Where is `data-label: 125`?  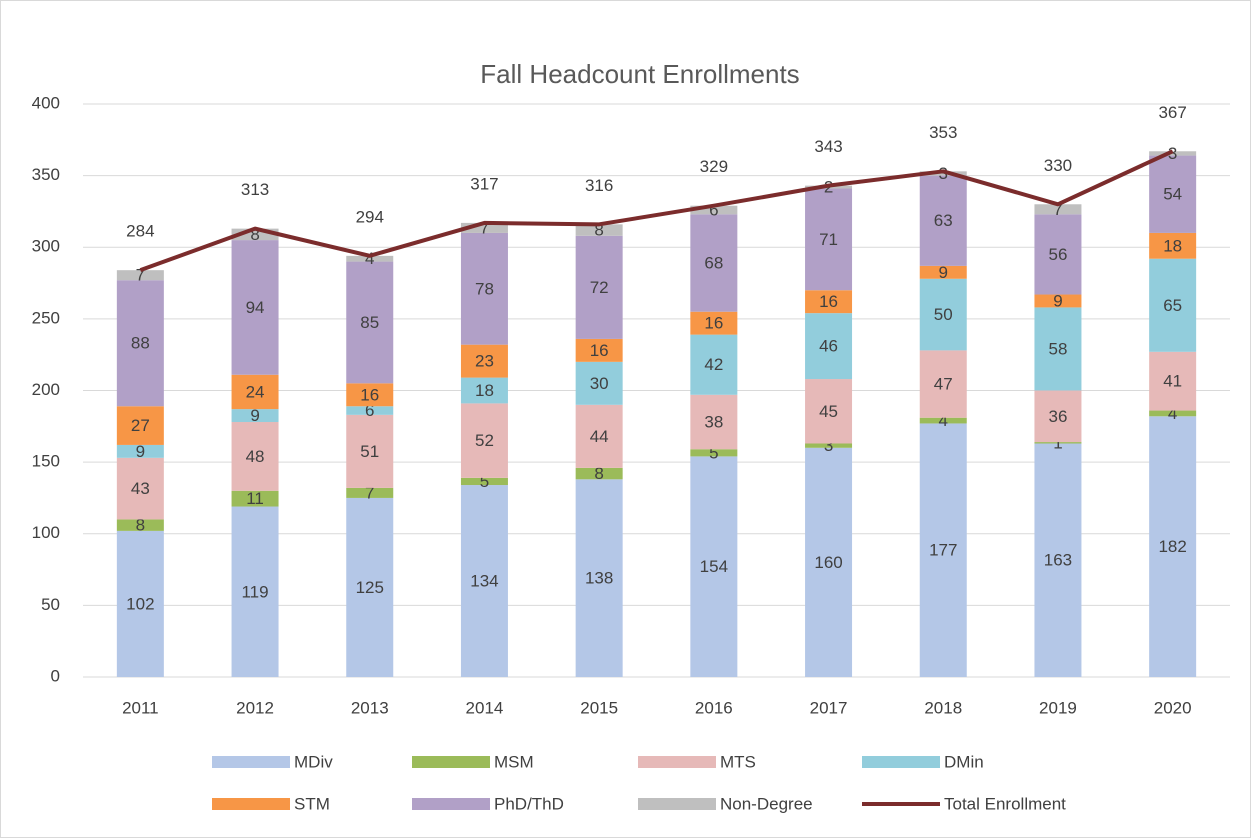
data-label: 125 is located at coordinates (370, 587).